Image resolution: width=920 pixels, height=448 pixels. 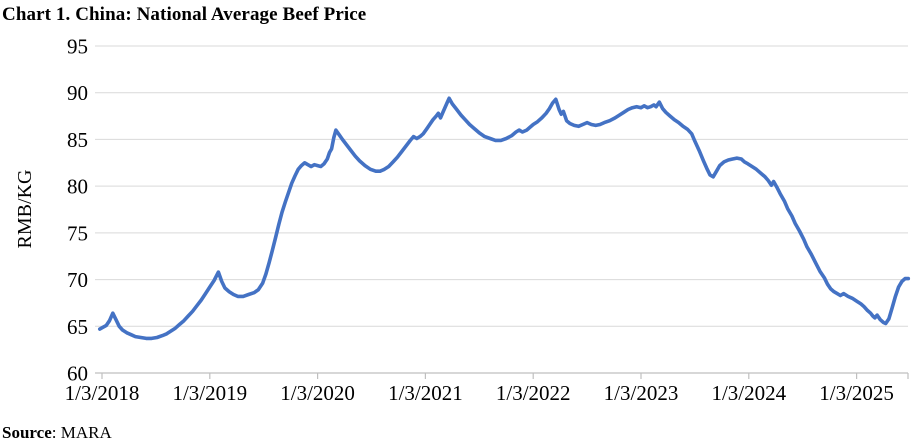 What do you see at coordinates (77, 327) in the screenshot?
I see `y-tick-label-65: 65` at bounding box center [77, 327].